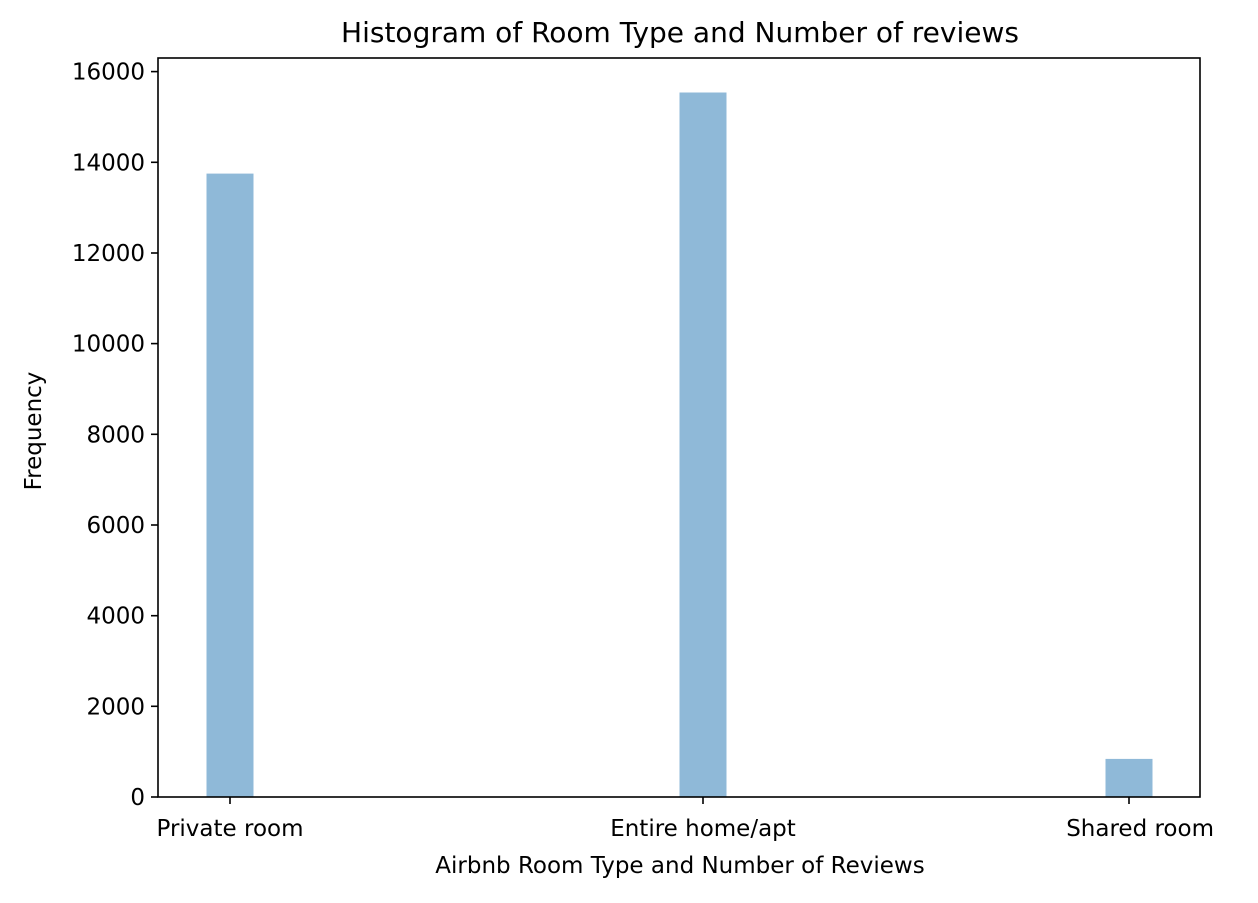  Describe the element at coordinates (34, 431) in the screenshot. I see `y-axis-label: Frequency` at that location.